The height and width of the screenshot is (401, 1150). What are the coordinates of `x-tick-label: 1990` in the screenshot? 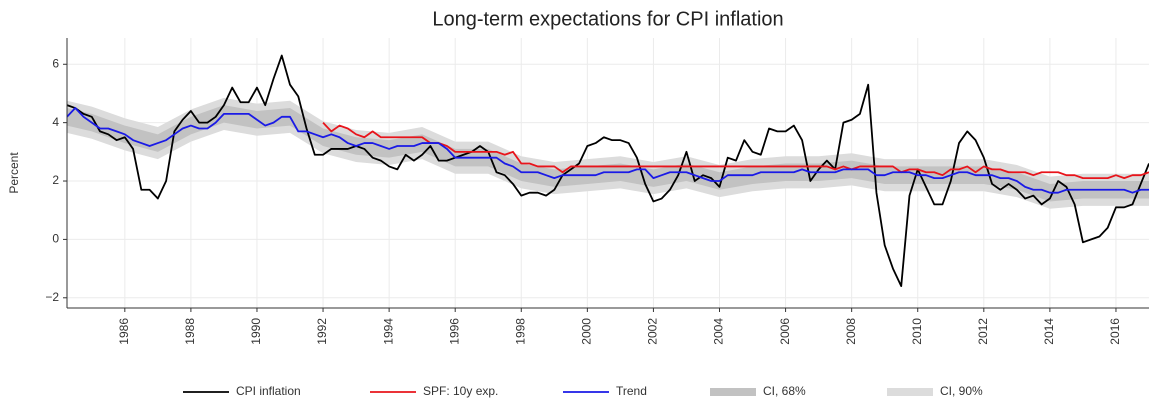 It's located at (256, 331).